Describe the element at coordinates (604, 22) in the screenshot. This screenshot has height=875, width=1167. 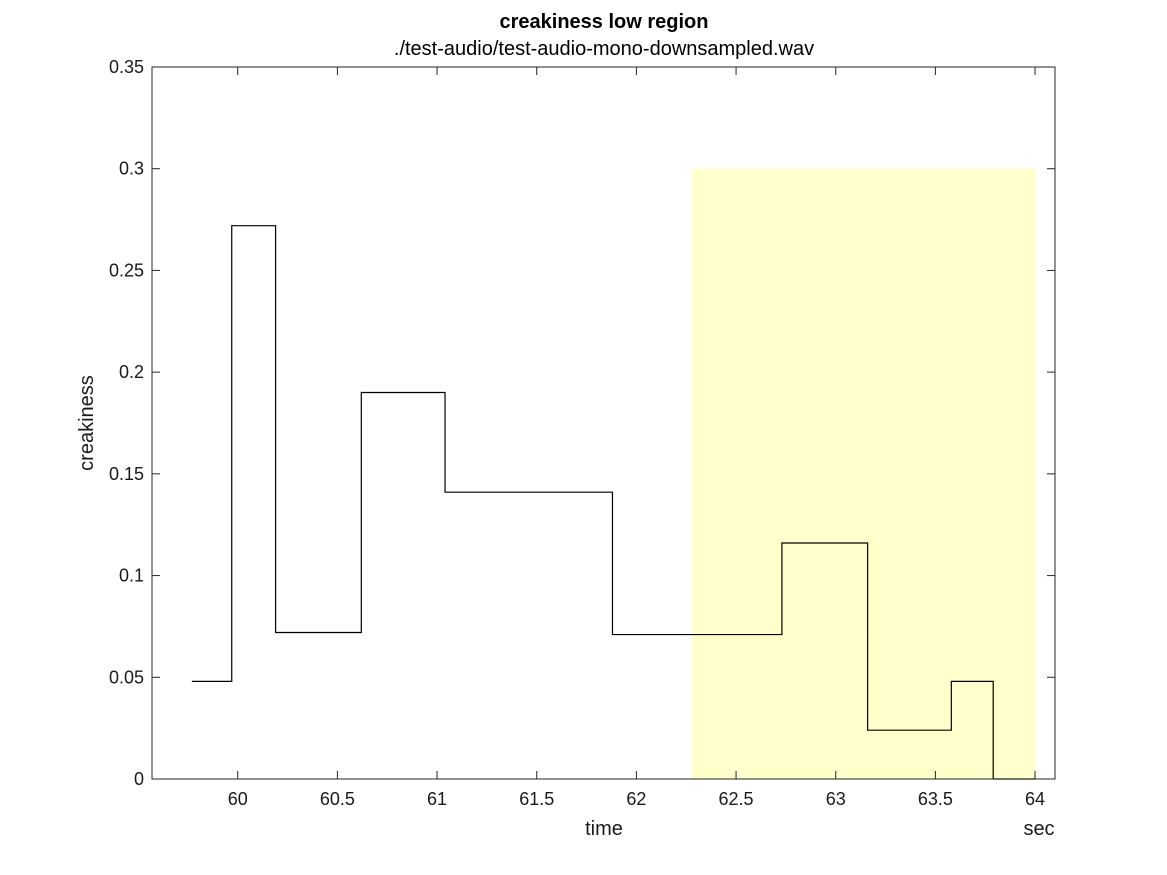
I see `chart-title: creakiness low region` at that location.